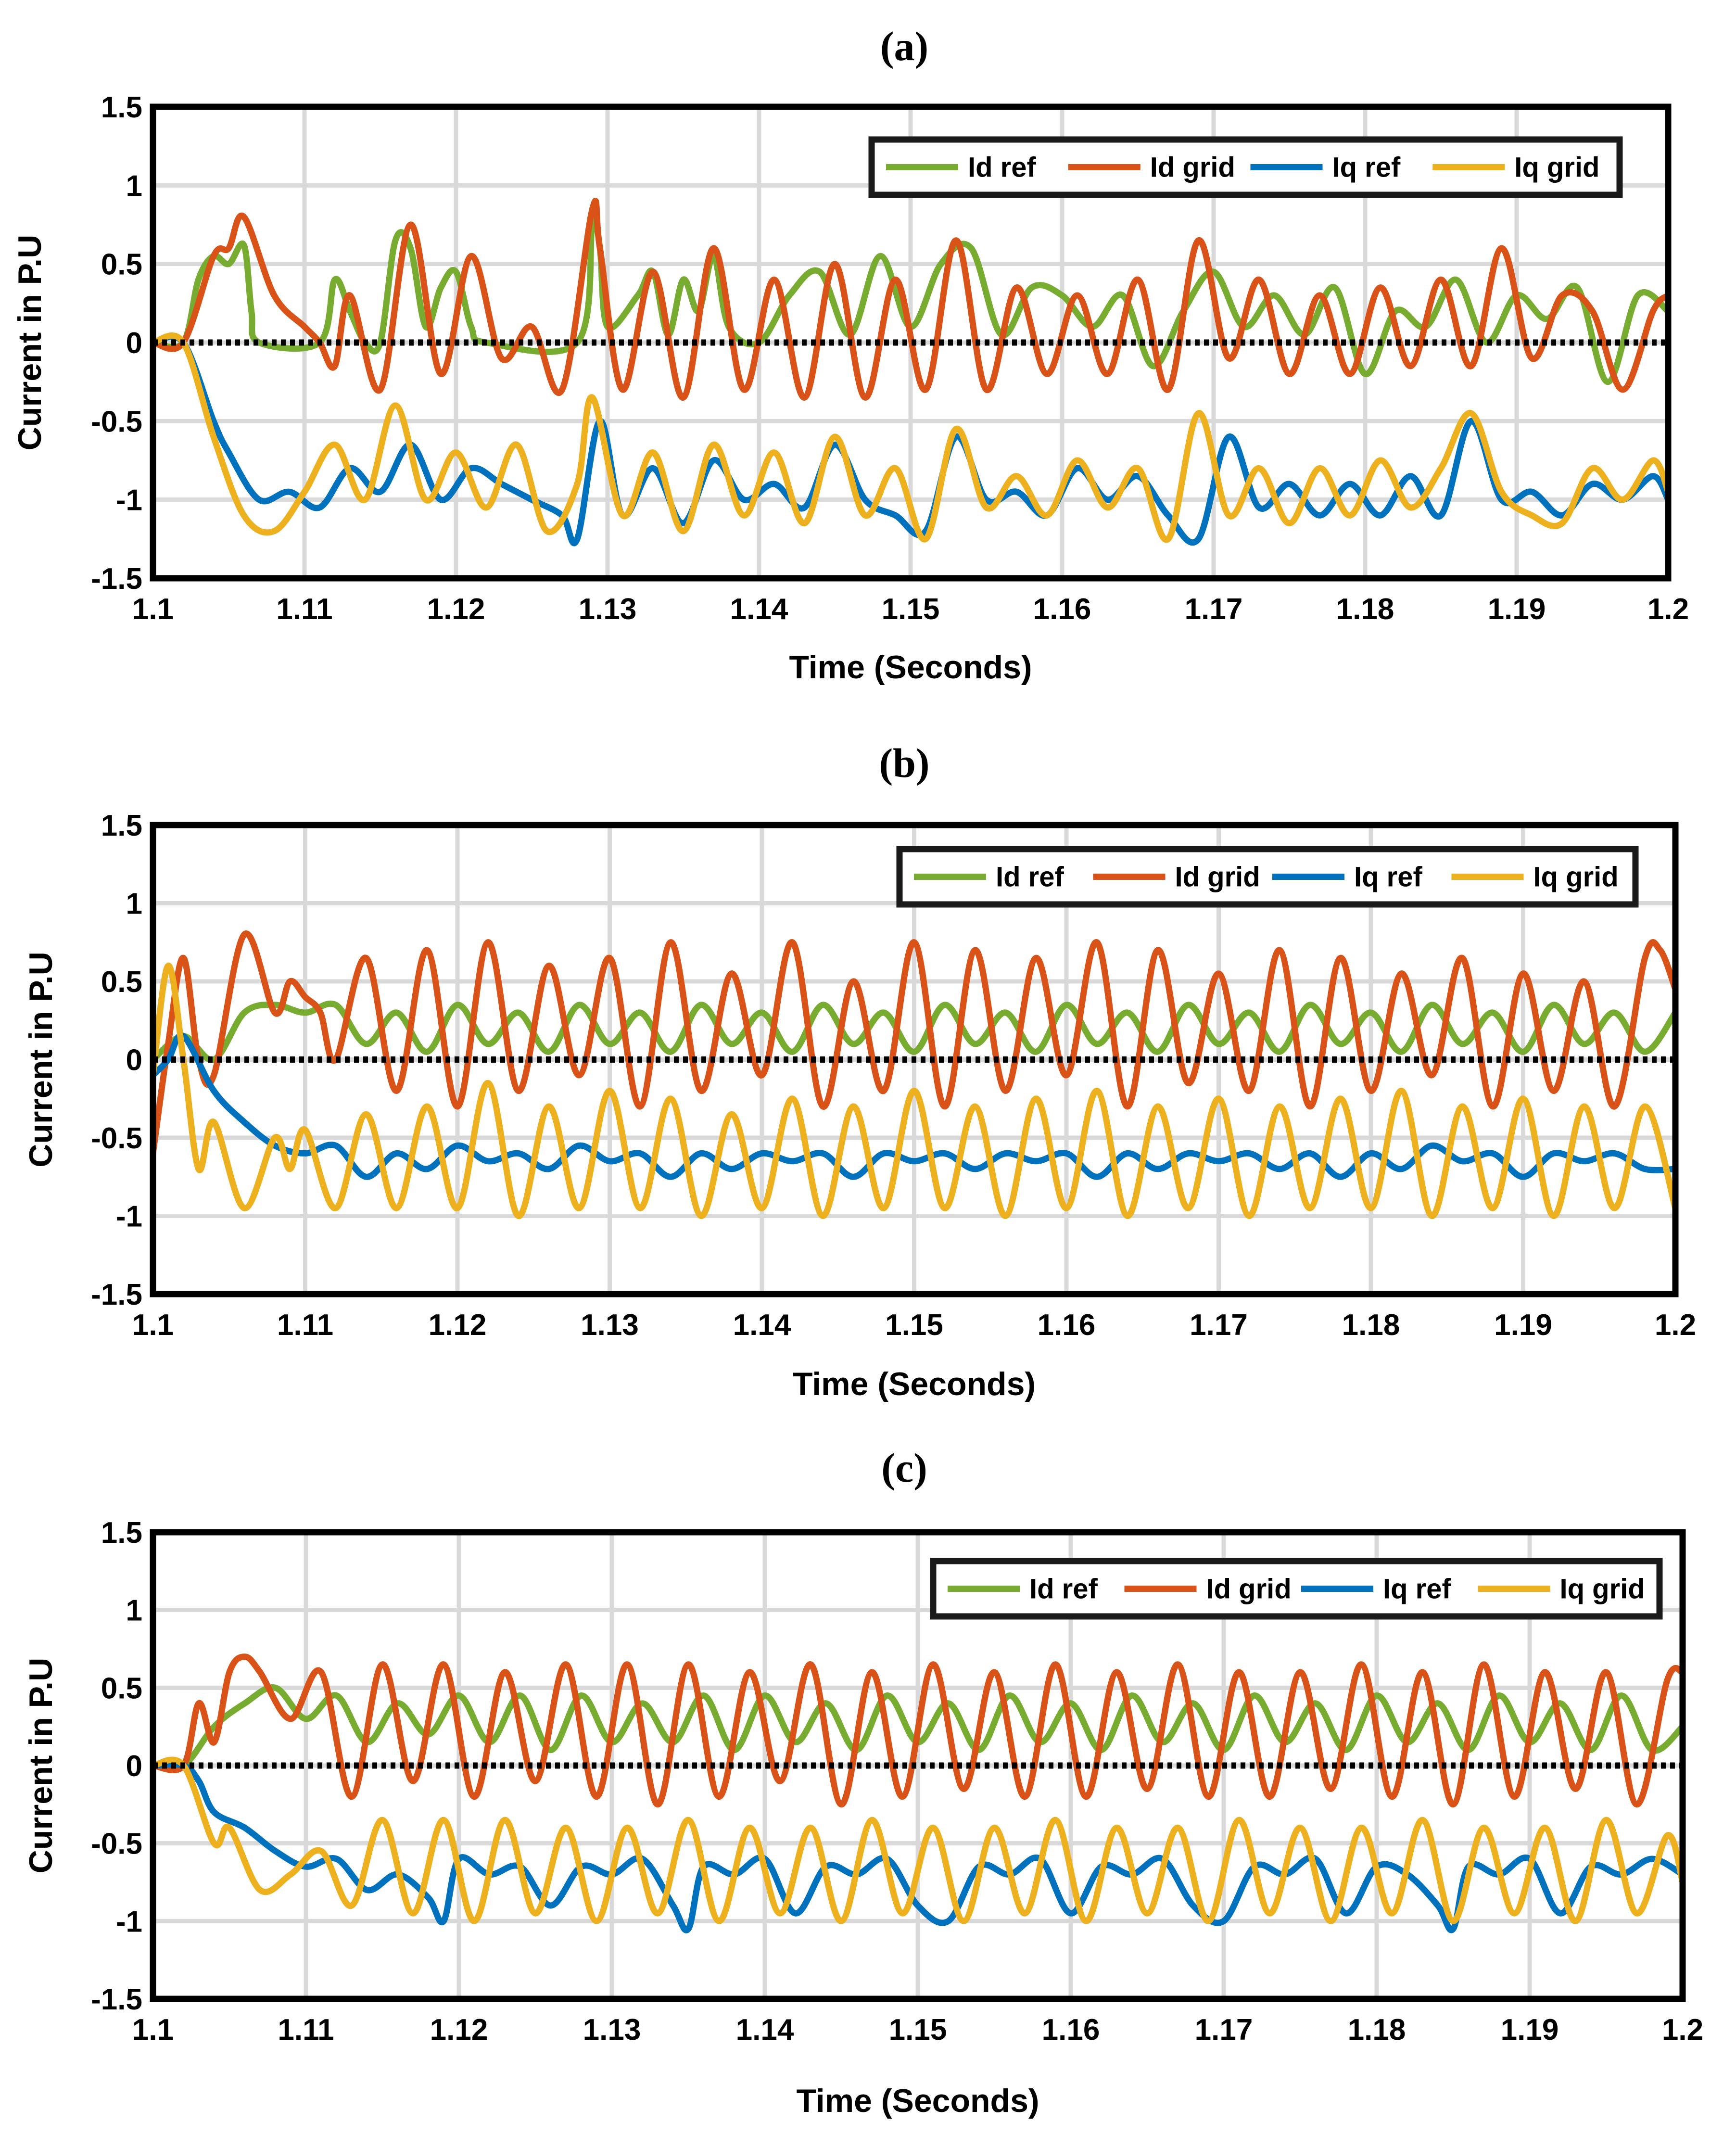 Image resolution: width=1736 pixels, height=2135 pixels. What do you see at coordinates (904, 763) in the screenshot?
I see `panel-label: (b)` at bounding box center [904, 763].